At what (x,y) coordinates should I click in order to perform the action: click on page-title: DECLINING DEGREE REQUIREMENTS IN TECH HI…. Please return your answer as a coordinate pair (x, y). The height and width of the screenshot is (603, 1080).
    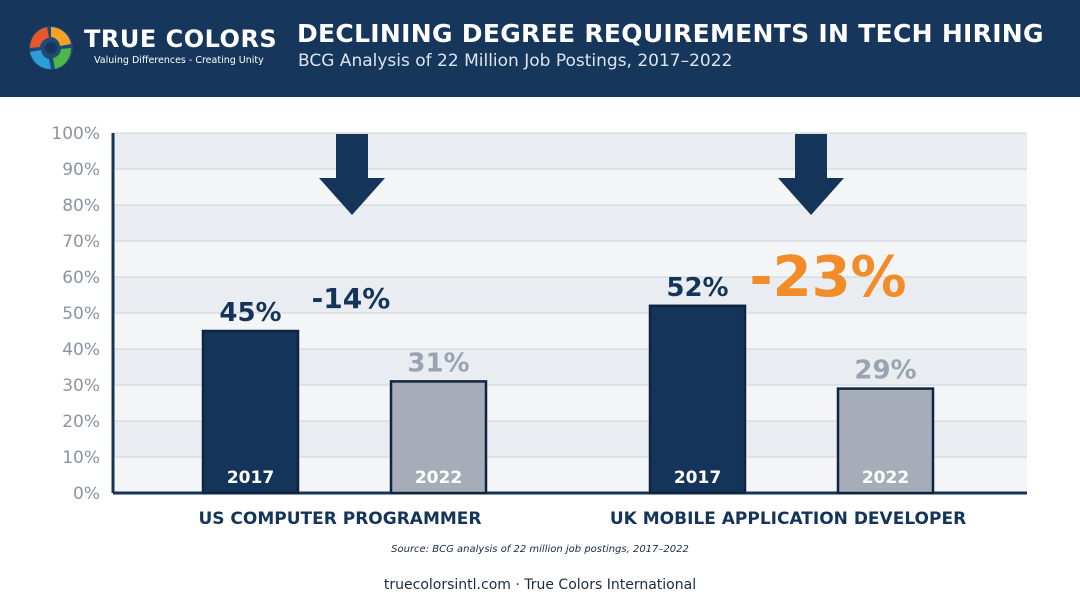
    Looking at the image, I should click on (670, 33).